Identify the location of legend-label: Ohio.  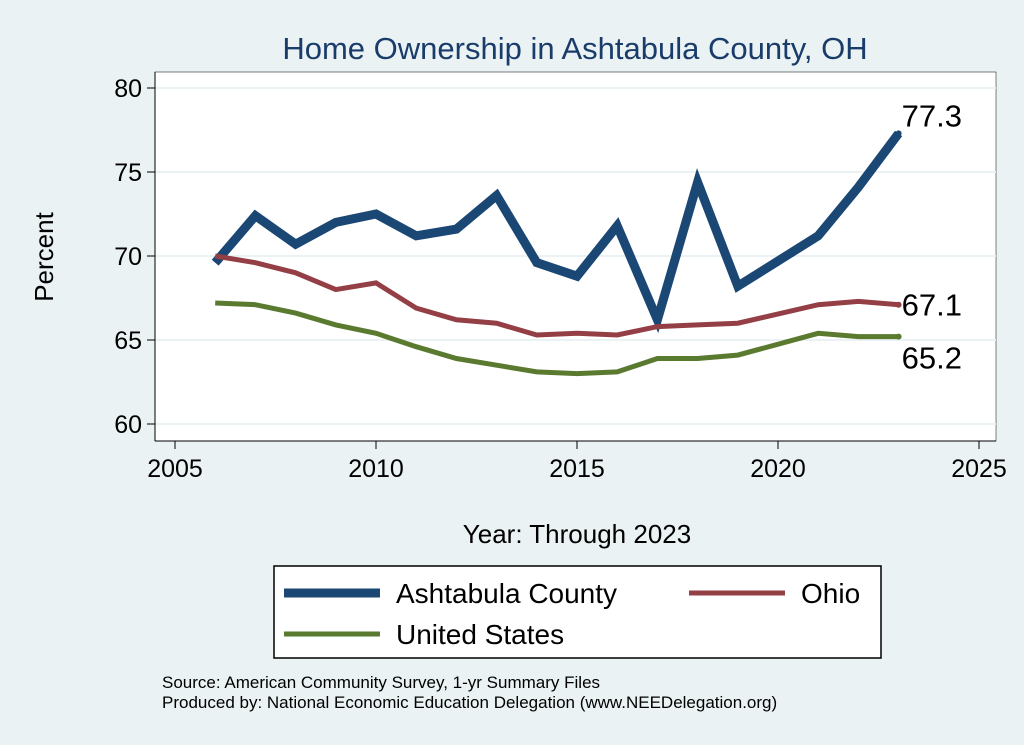
(830, 593).